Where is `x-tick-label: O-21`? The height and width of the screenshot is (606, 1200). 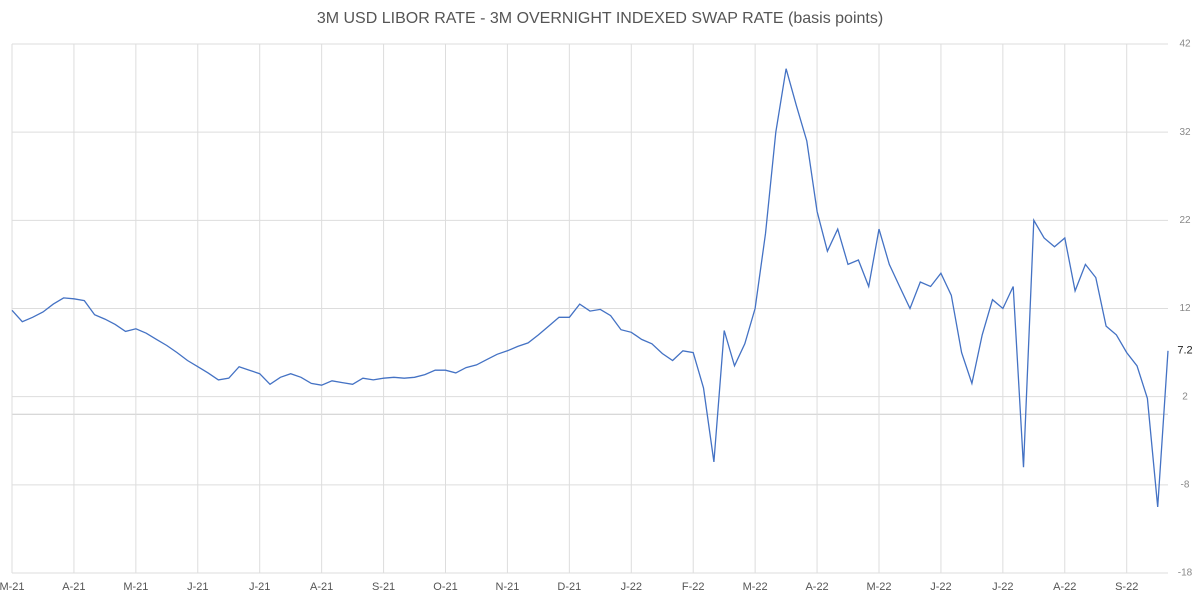
x-tick-label: O-21 is located at coordinates (445, 587).